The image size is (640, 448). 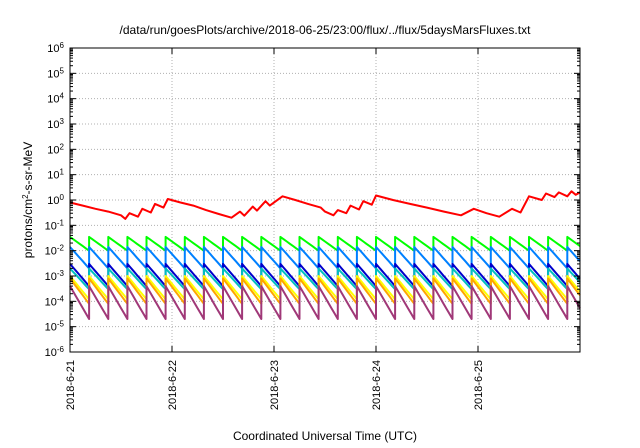 I want to click on y-tick-label: 10⁻¹, so click(x=55, y=225).